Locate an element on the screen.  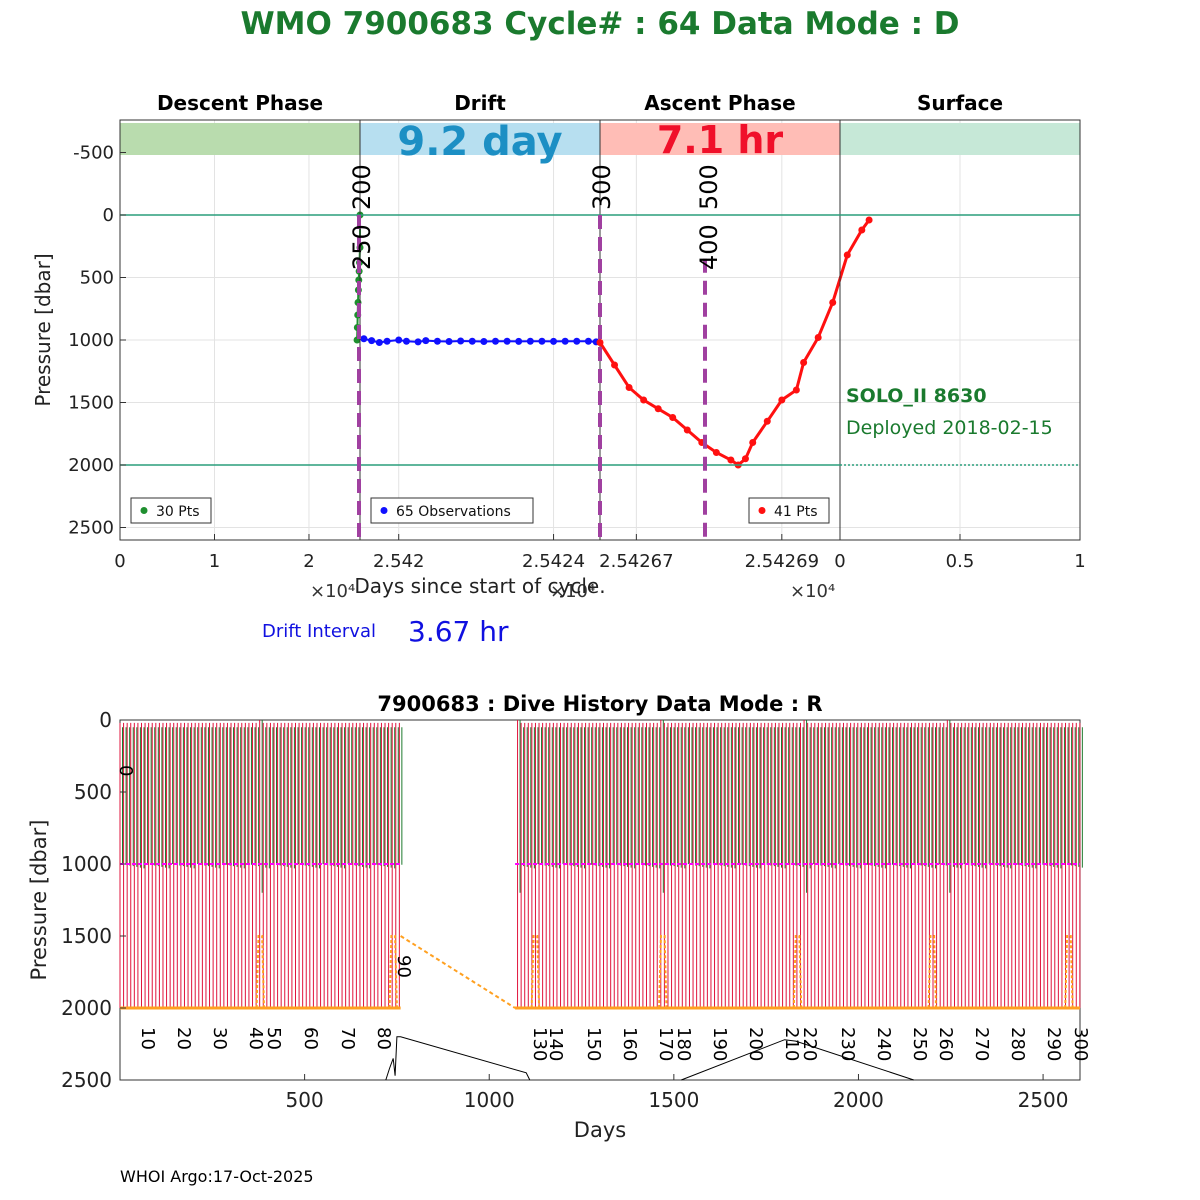
cycle-label: 10 is located at coordinates (147, 1038).